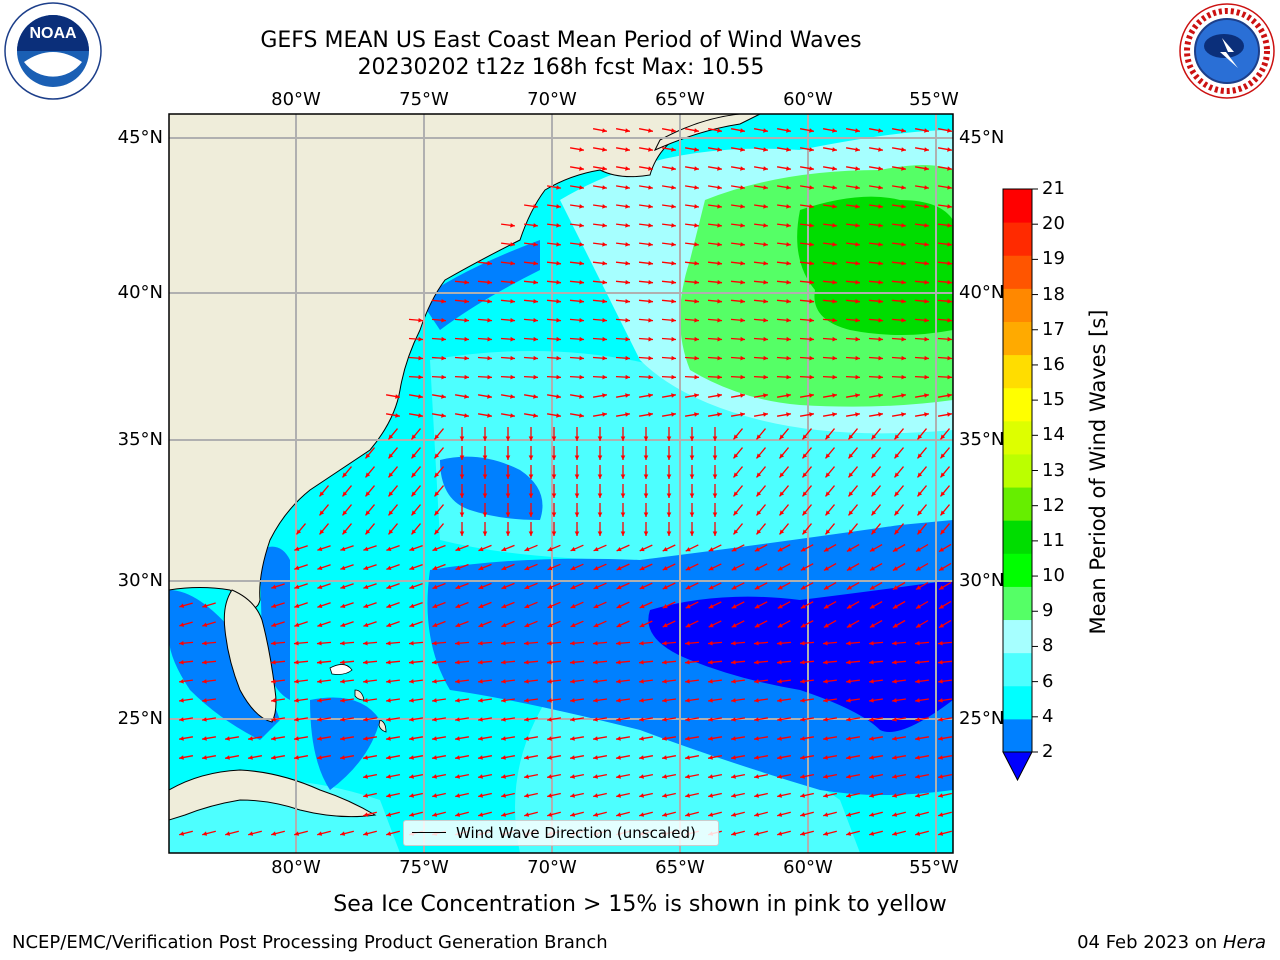 The image size is (1280, 960). I want to click on lat-label-right: 35°N, so click(982, 439).